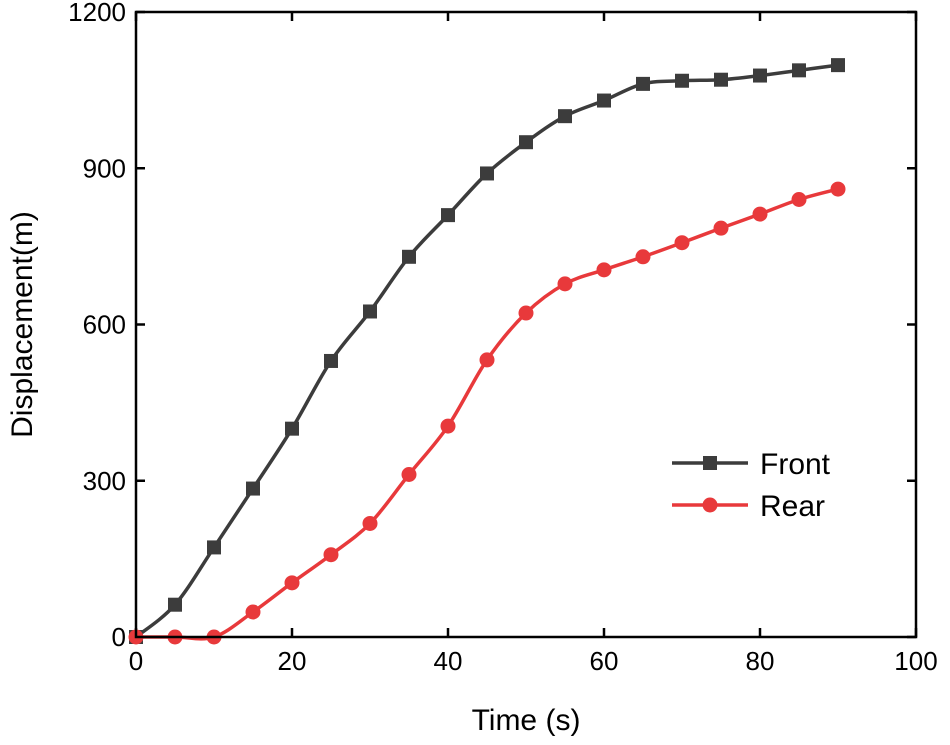  What do you see at coordinates (915, 661) in the screenshot?
I see `x-tick-label: 100` at bounding box center [915, 661].